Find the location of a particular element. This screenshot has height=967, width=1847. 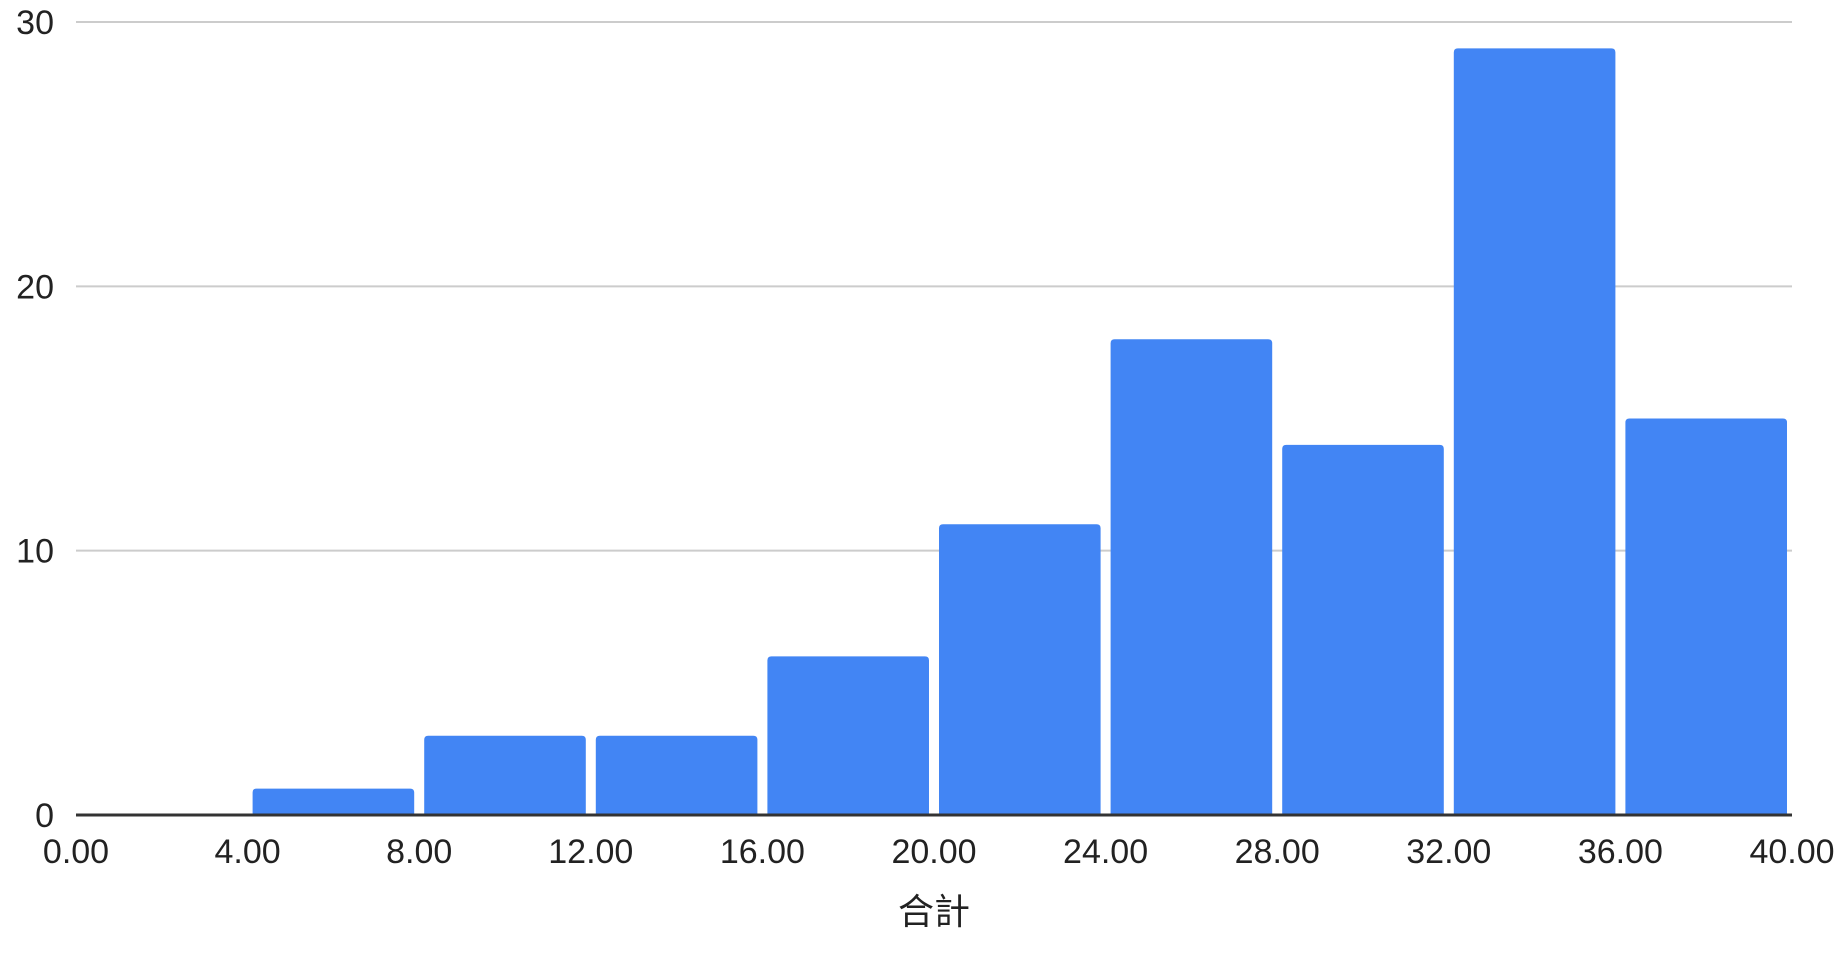

x-tick-label: 20.00 is located at coordinates (933, 852).